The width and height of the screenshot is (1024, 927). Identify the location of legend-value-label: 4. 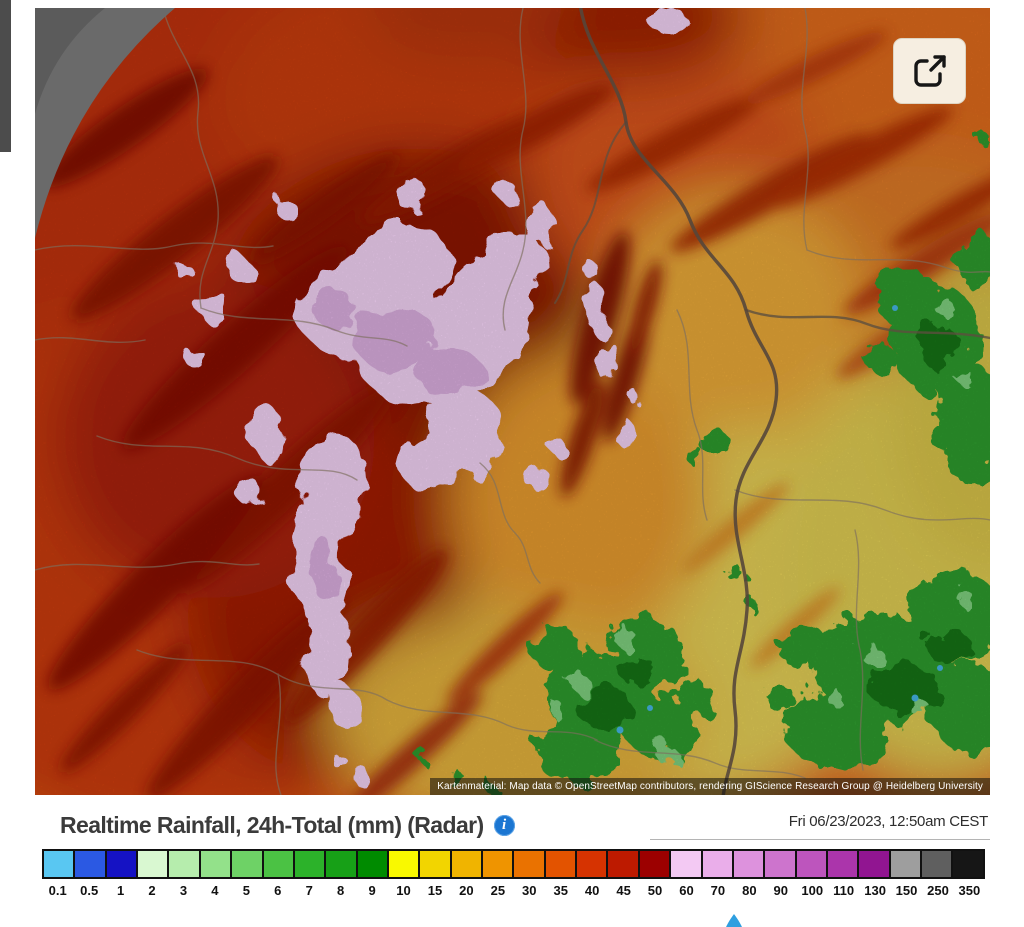
(215, 890).